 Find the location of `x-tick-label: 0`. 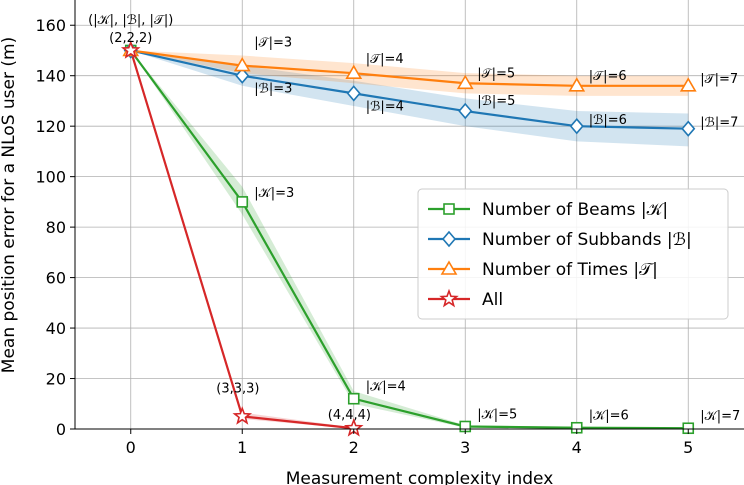

x-tick-label: 0 is located at coordinates (131, 447).